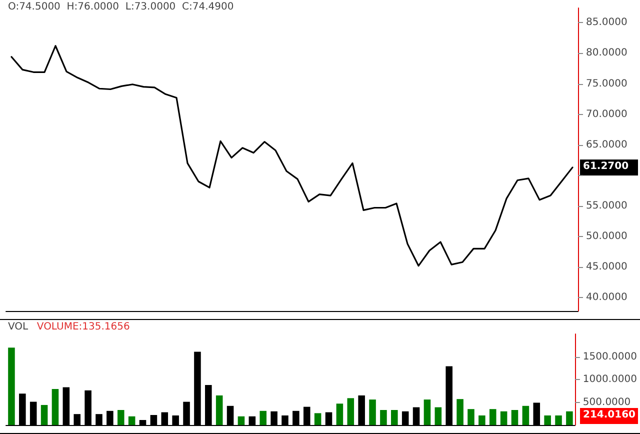 The width and height of the screenshot is (640, 434). I want to click on text: 61.2700, so click(606, 166).